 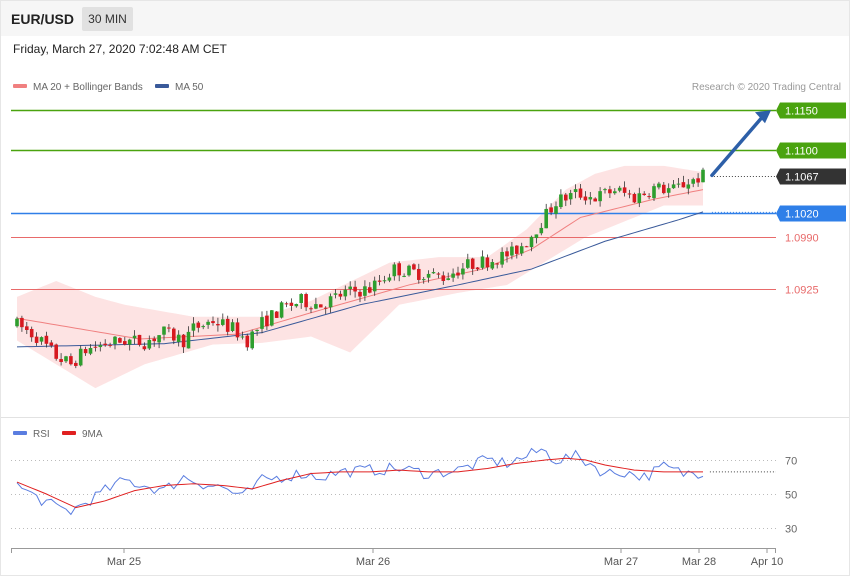 I want to click on pivot-level-tag, so click(x=811, y=213).